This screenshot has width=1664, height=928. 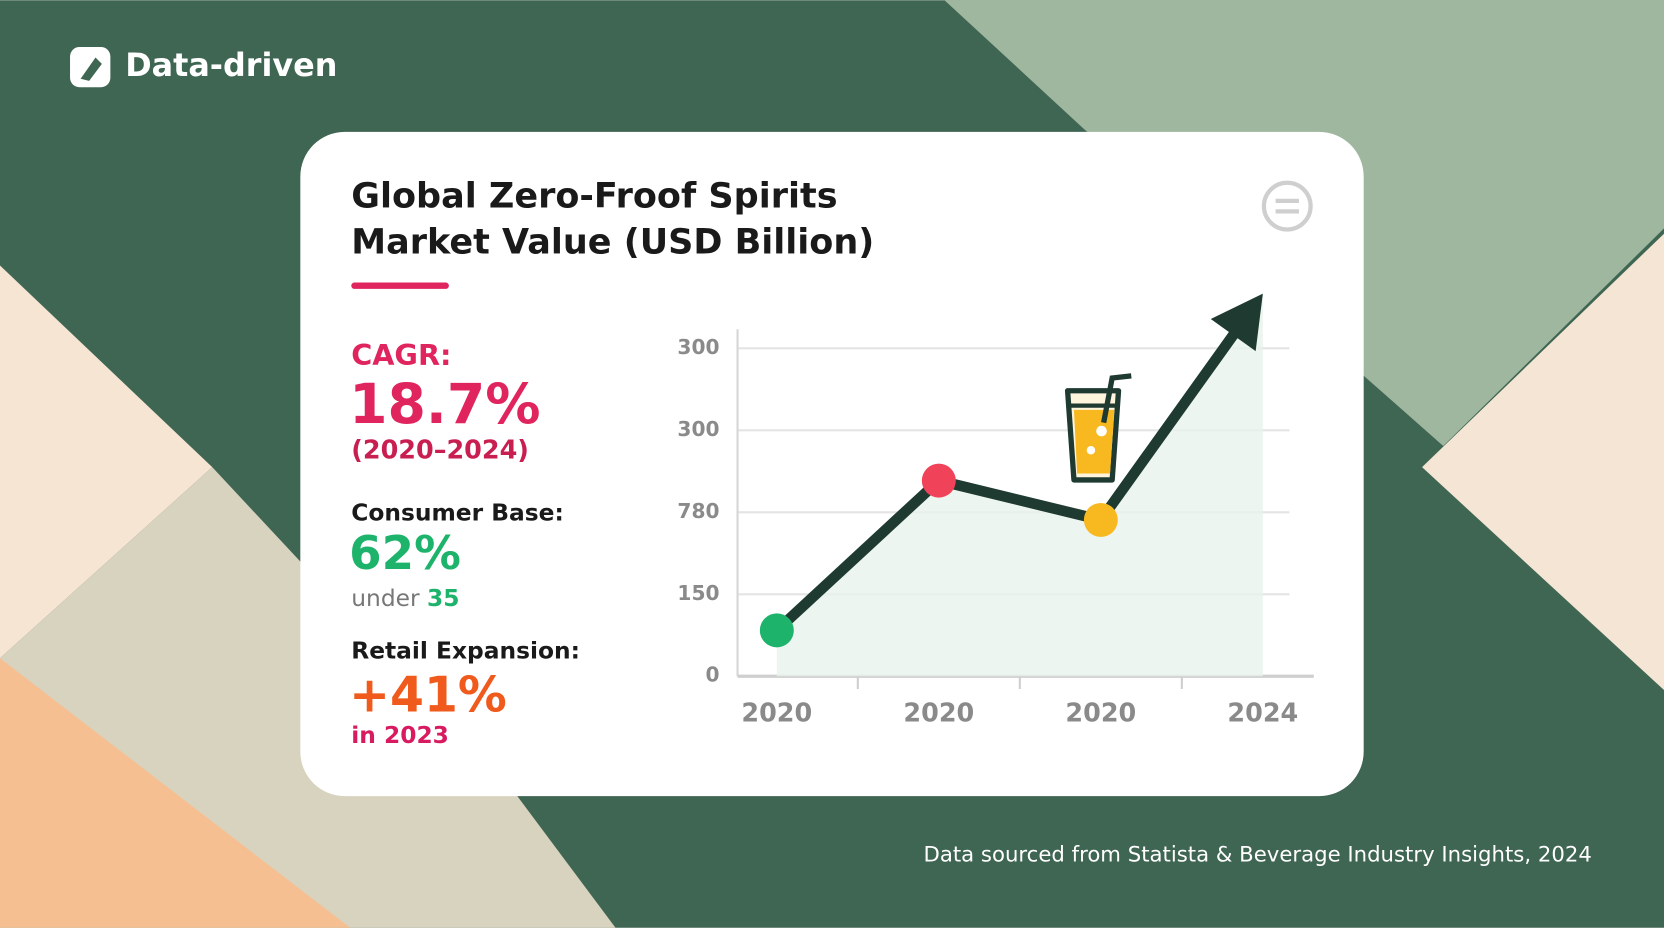 What do you see at coordinates (405, 554) in the screenshot?
I see `stat-value: 62%` at bounding box center [405, 554].